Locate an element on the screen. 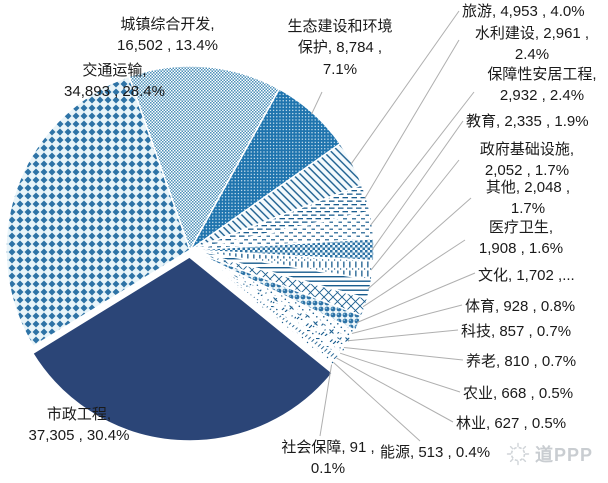 Image resolution: width=608 pixels, height=483 pixels. leader-line-government-infrastructure is located at coordinates (415, 215).